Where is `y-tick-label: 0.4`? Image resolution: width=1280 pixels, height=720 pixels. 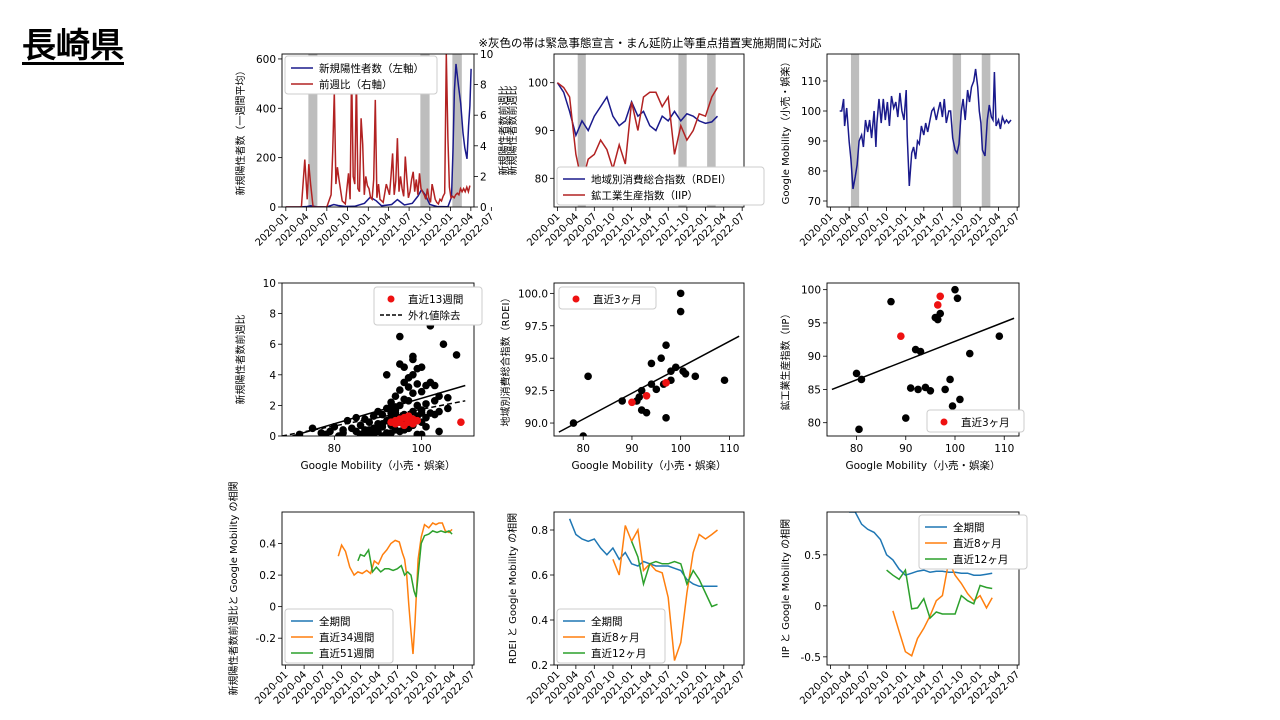 y-tick-label: 0.4 is located at coordinates (539, 621).